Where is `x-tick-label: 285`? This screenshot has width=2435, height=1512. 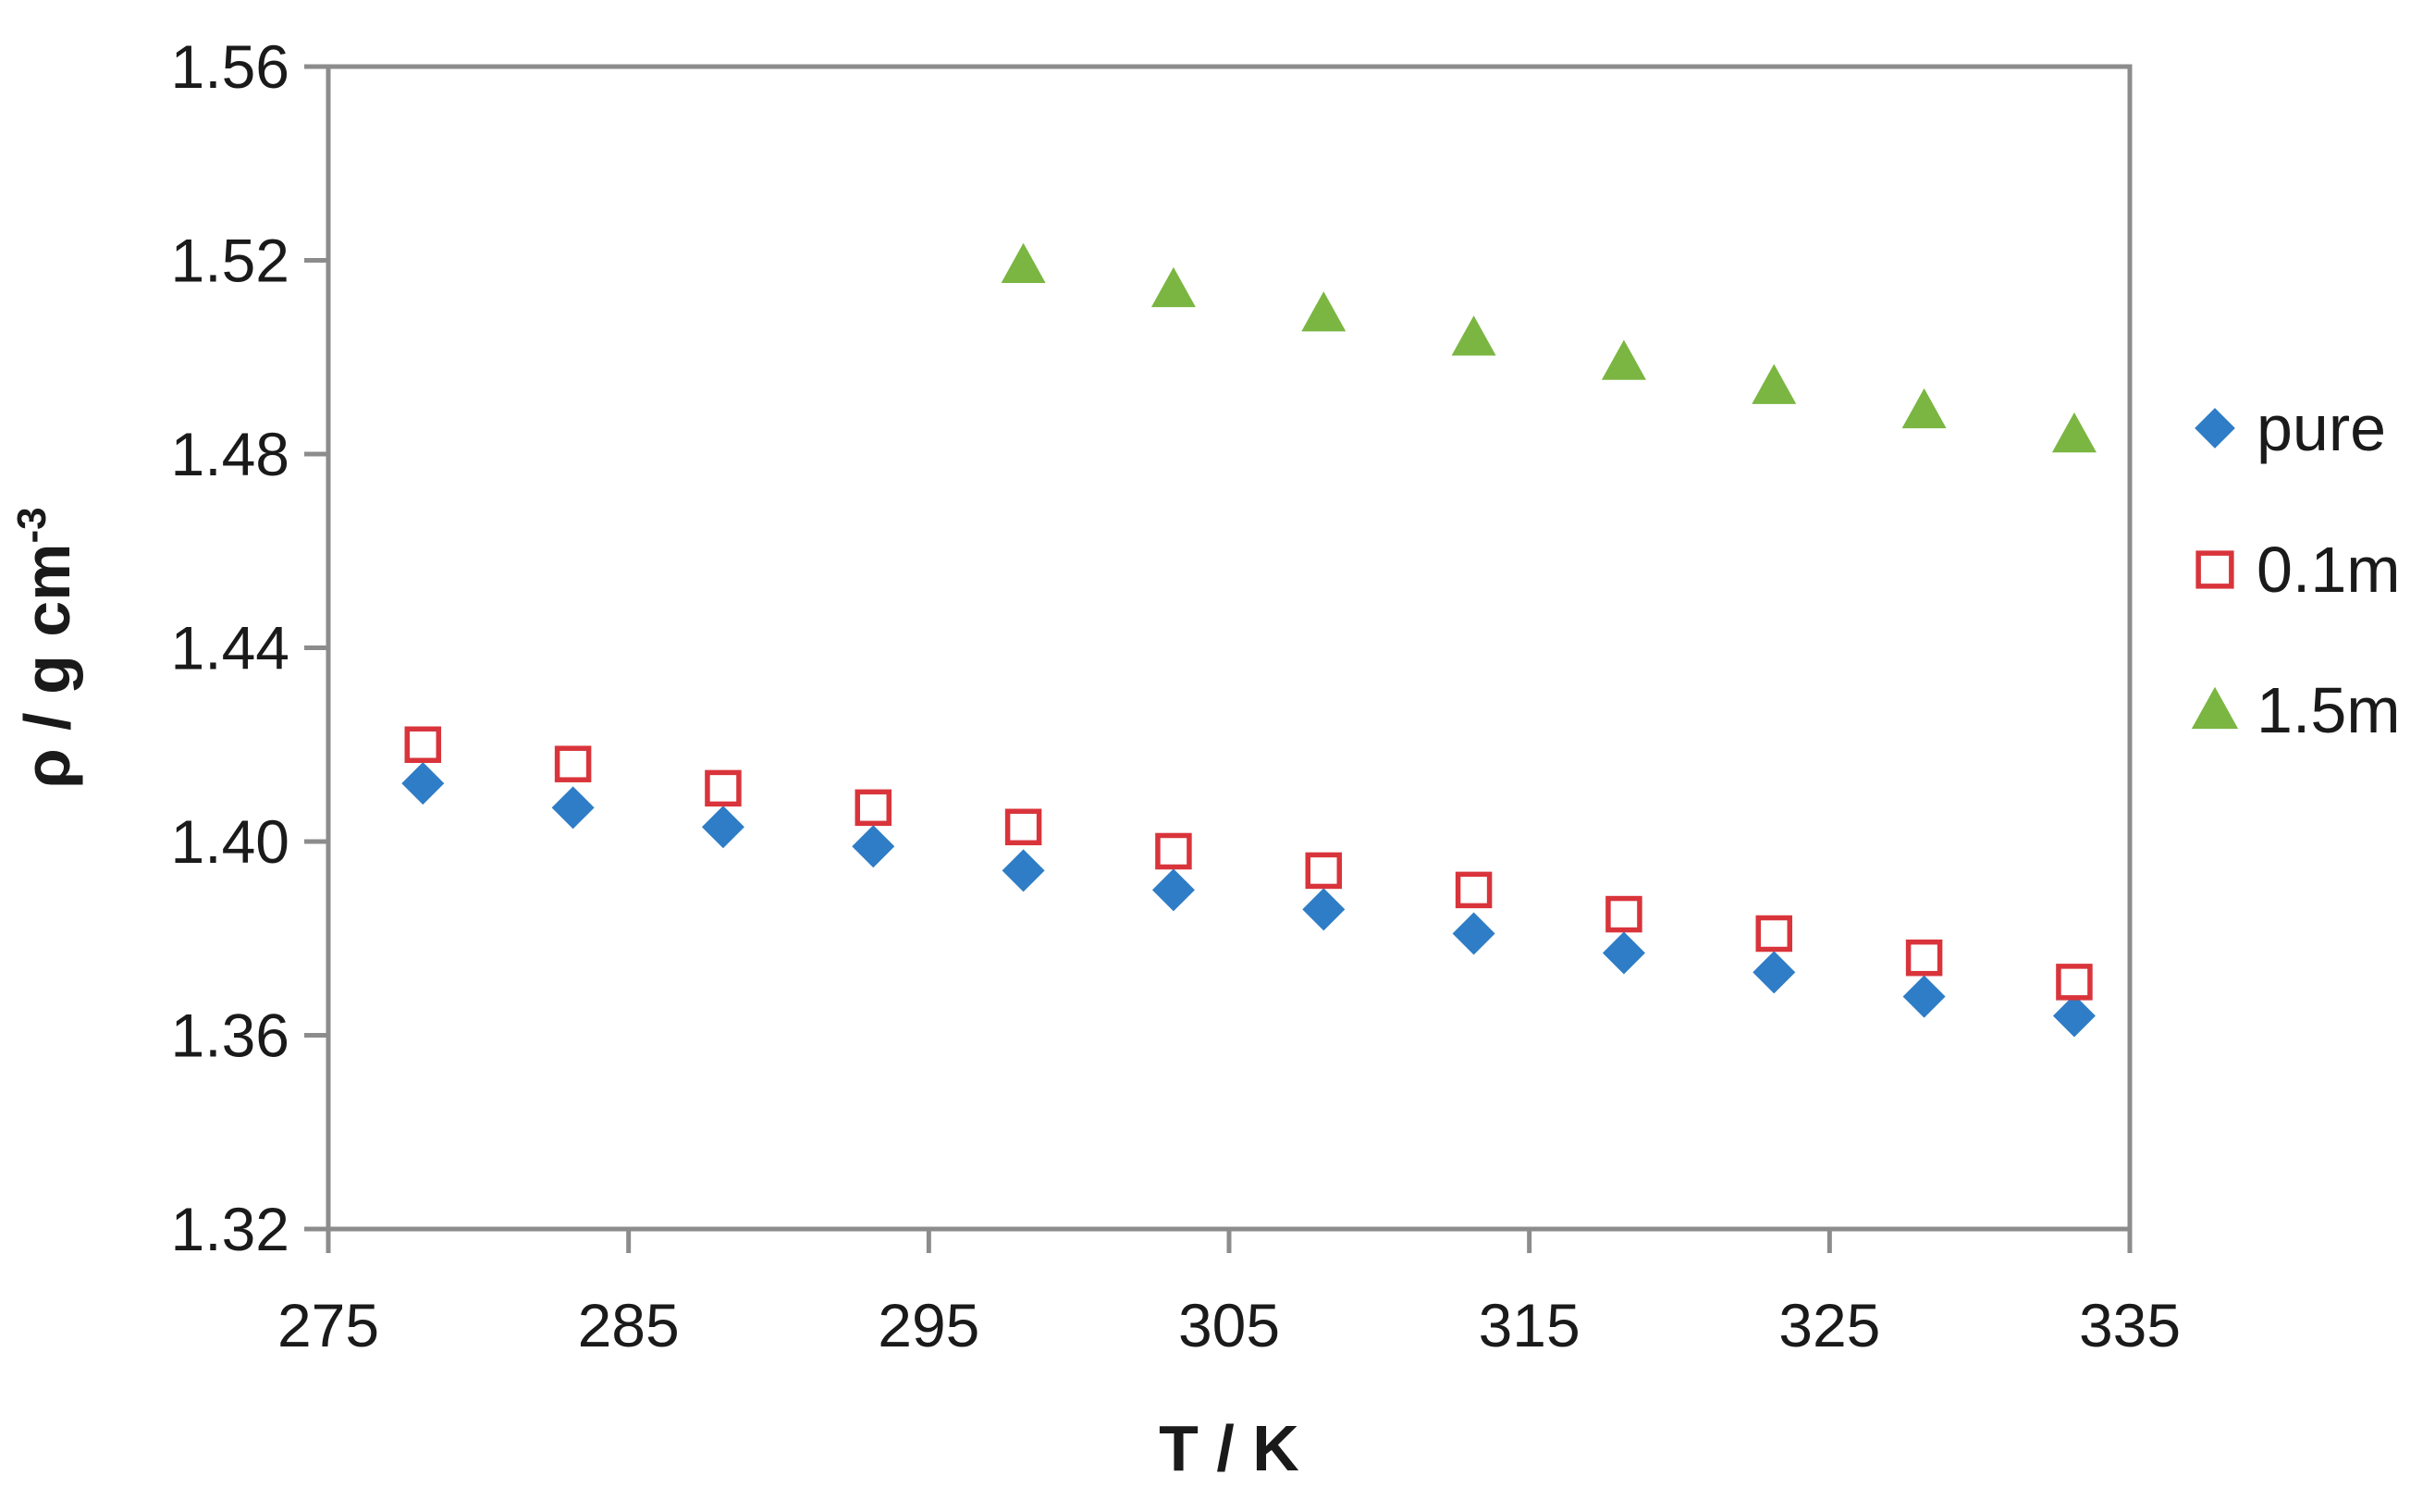
x-tick-label: 285 is located at coordinates (629, 1325).